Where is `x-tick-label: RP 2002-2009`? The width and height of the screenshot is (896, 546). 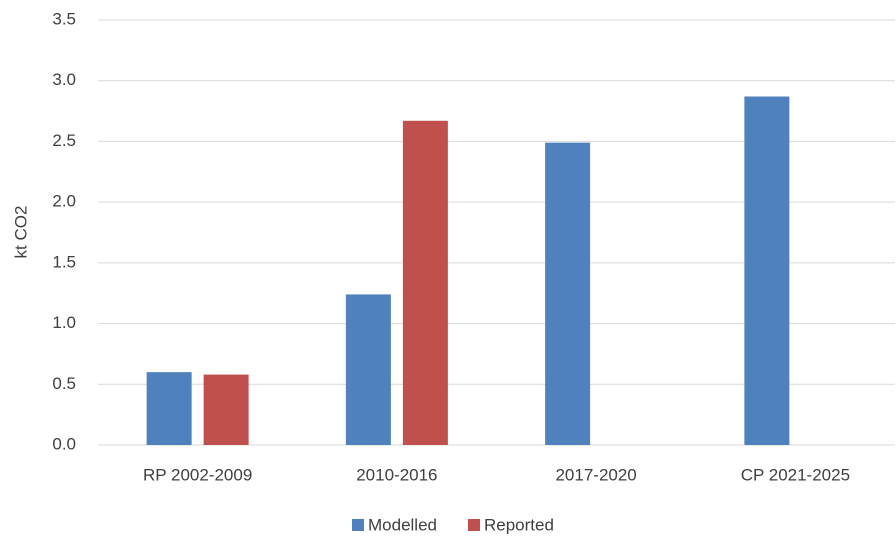
x-tick-label: RP 2002-2009 is located at coordinates (197, 474).